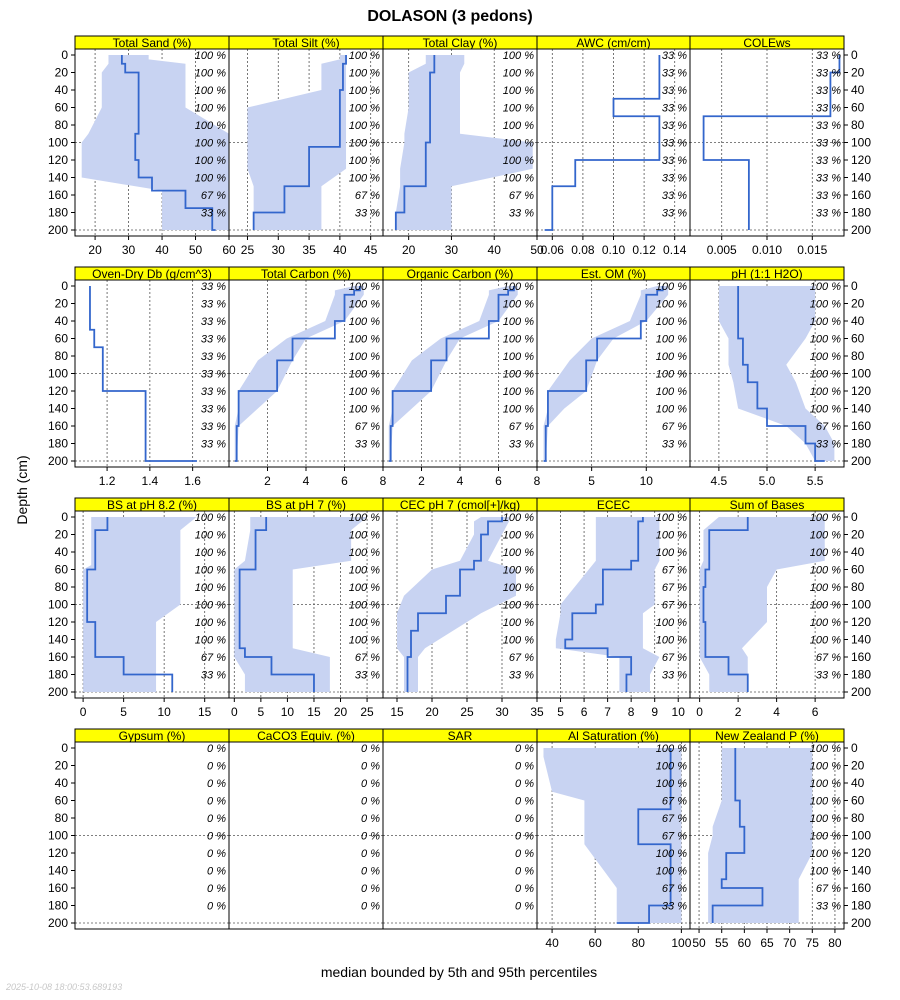 The image size is (900, 1000). What do you see at coordinates (460, 736) in the screenshot?
I see `panel-title: SAR` at bounding box center [460, 736].